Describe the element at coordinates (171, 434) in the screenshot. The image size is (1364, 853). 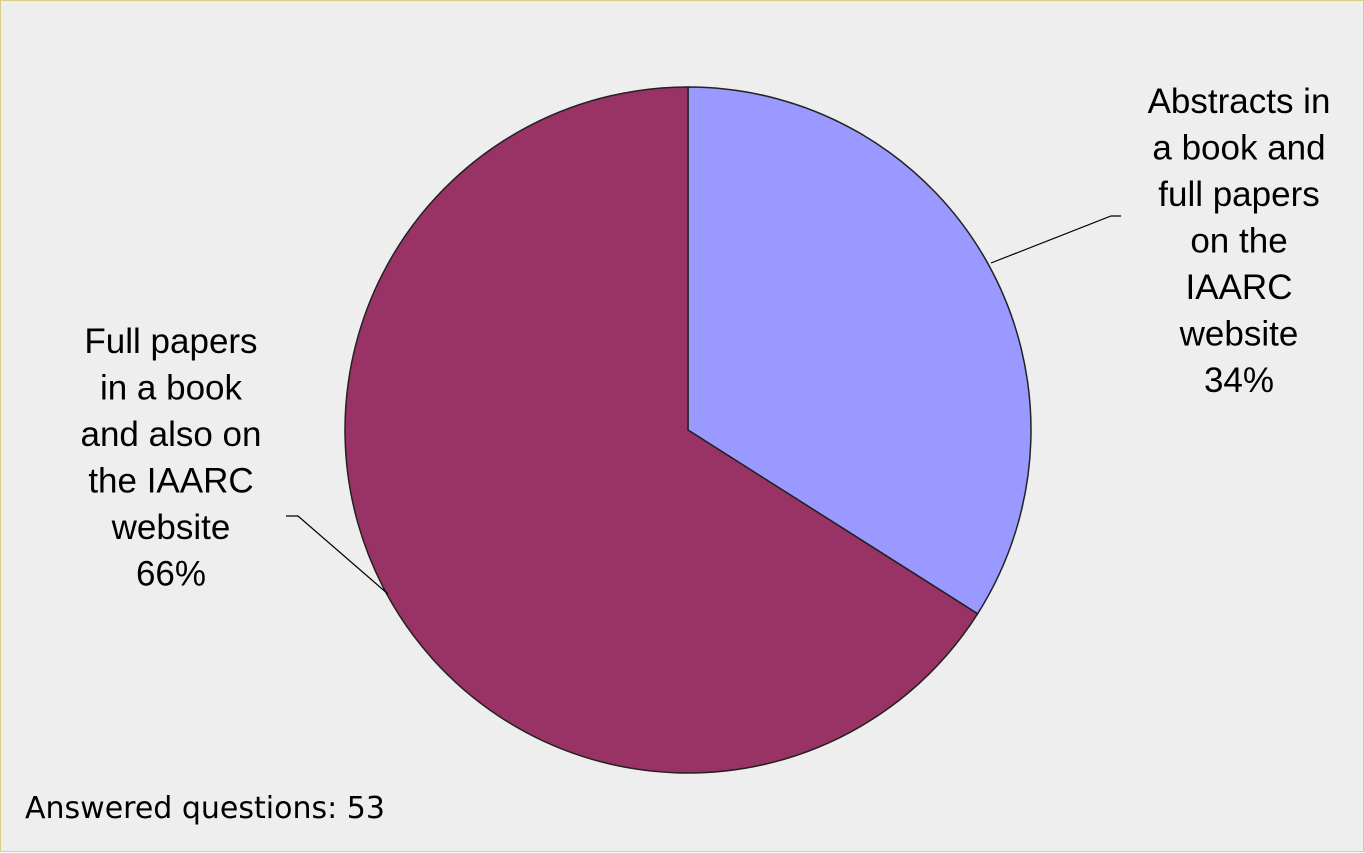
I see `slice-label-line: and also on` at that location.